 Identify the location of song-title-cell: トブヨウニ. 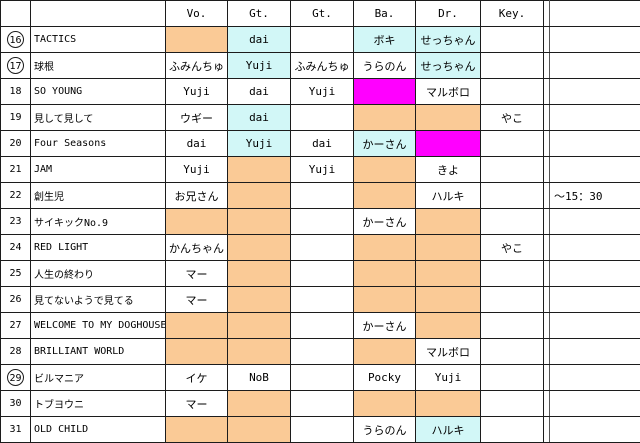
(98, 403).